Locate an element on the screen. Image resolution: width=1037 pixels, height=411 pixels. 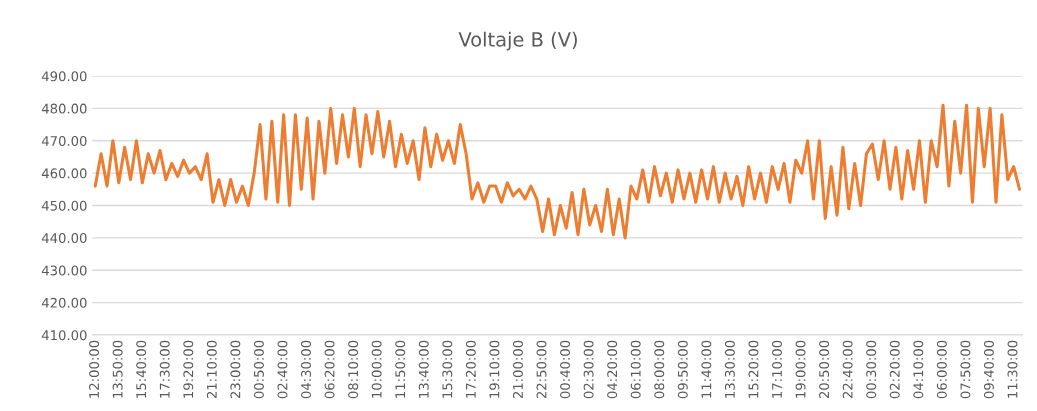
chart-title: Voltaje B (V) is located at coordinates (517, 41).